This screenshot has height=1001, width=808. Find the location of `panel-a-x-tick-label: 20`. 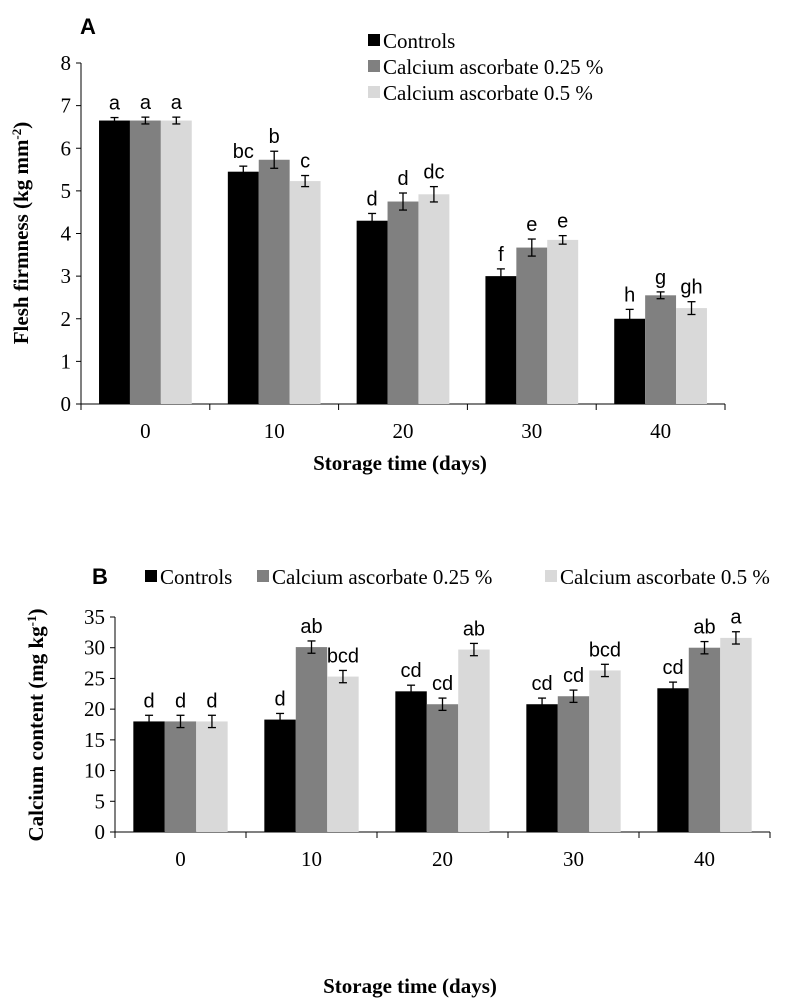

panel-a-x-tick-label: 20 is located at coordinates (403, 431).